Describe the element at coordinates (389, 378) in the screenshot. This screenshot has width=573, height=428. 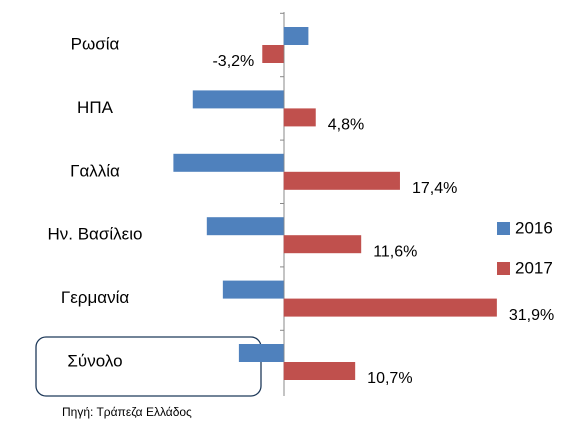
I see `value-label: 10,7%` at that location.